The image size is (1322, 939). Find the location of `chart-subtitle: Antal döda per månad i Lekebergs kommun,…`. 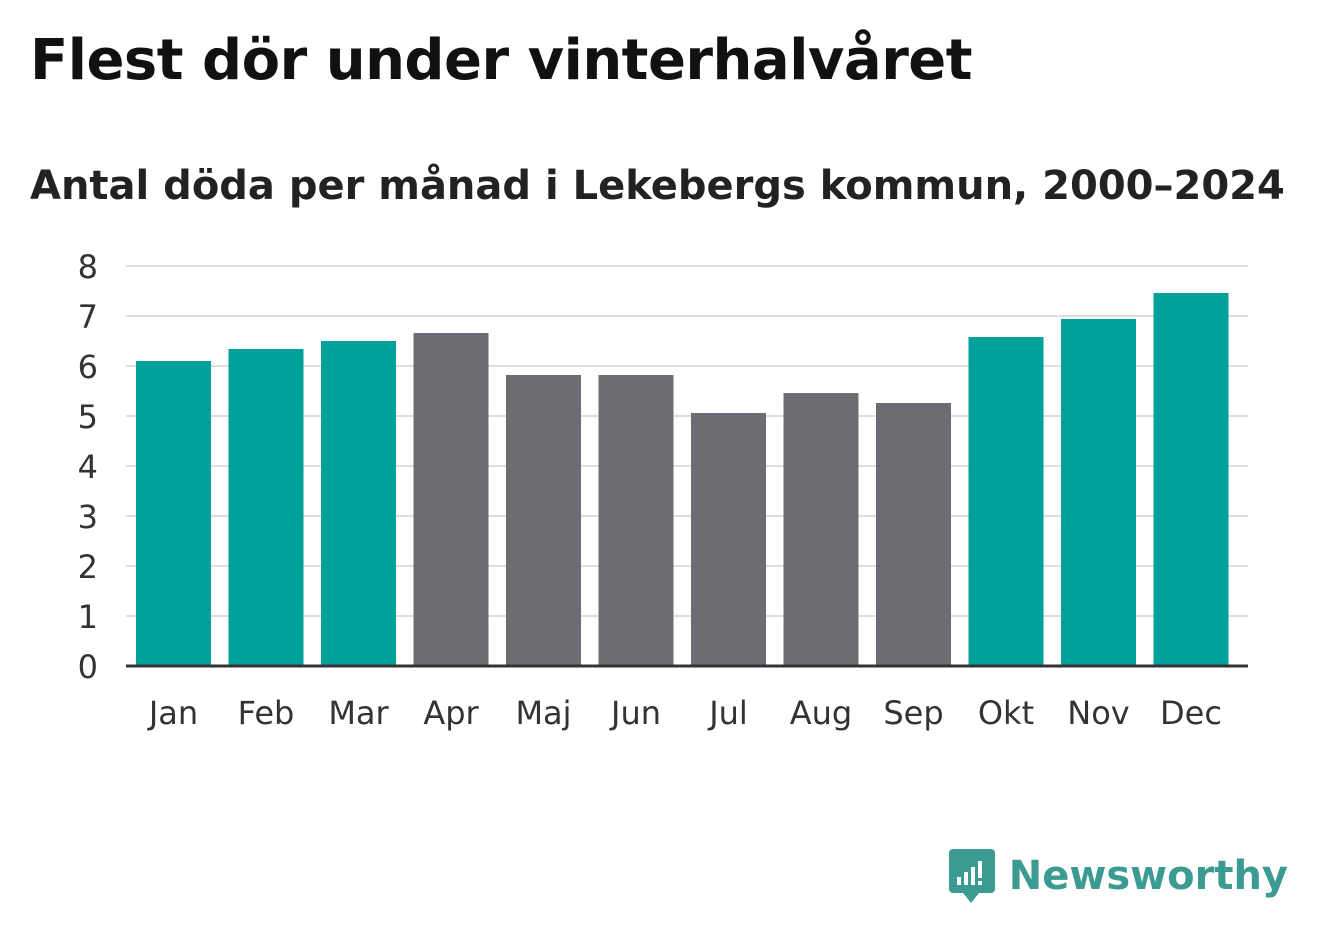

chart-subtitle: Antal döda per månad i Lekebergs kommun,… is located at coordinates (657, 186).